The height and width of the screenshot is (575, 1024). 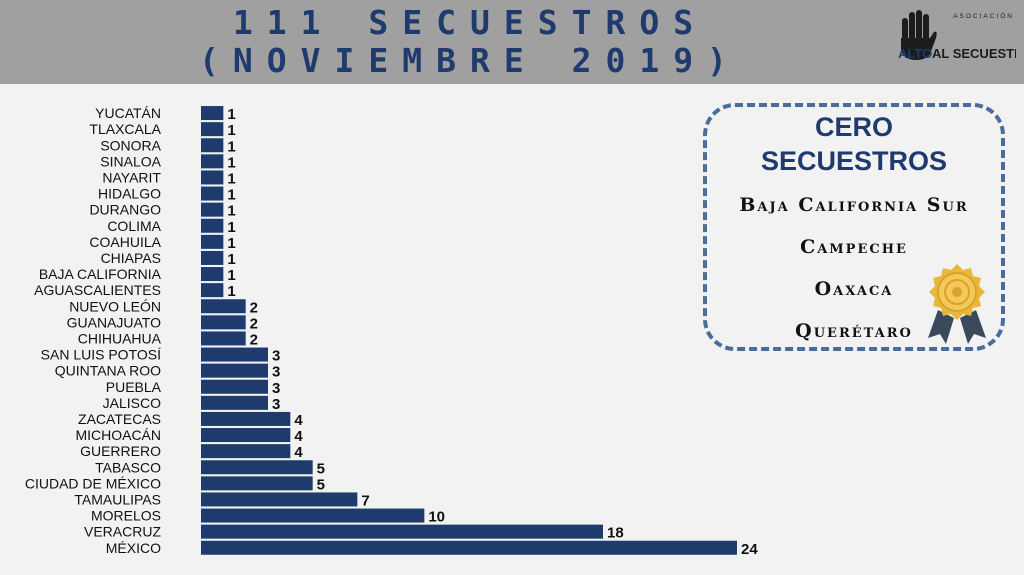 What do you see at coordinates (254, 307) in the screenshot?
I see `value-label-nuevo-leon: 2` at bounding box center [254, 307].